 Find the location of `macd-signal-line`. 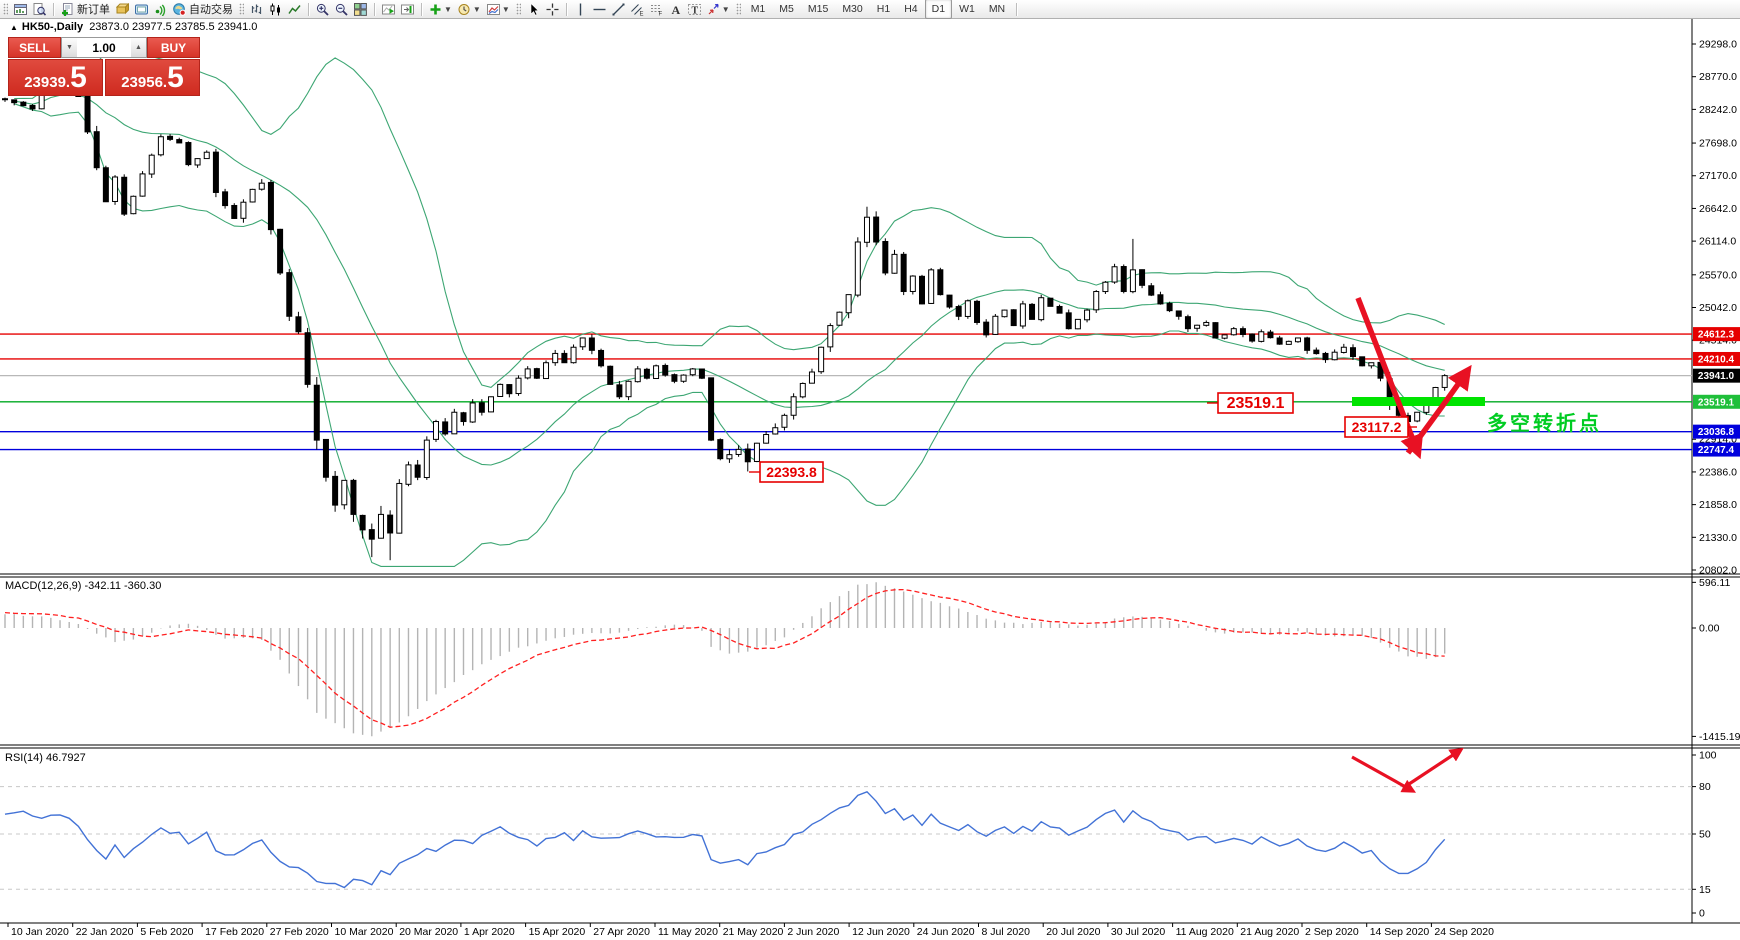

macd-signal-line is located at coordinates (724, 658).